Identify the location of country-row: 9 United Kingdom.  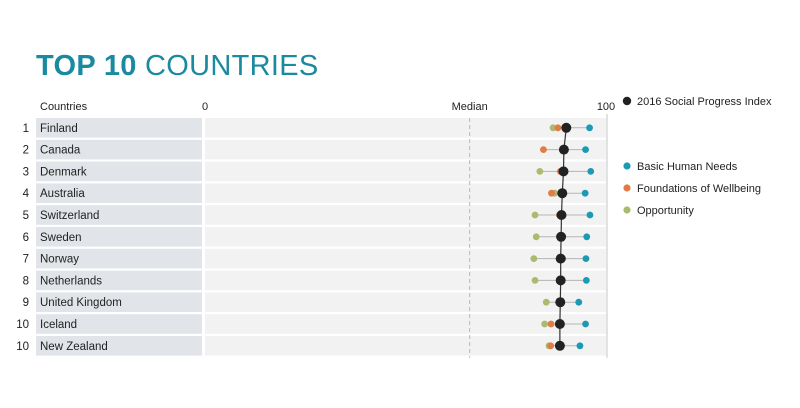
(303, 303).